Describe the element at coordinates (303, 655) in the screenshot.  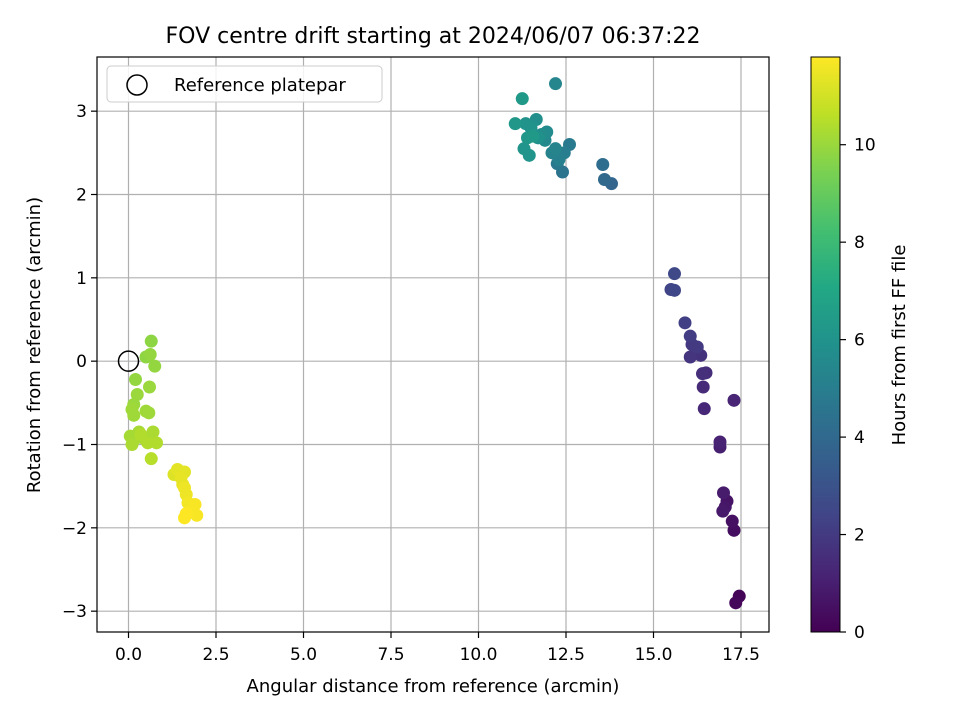
I see `x-tick-label: 5.0` at that location.